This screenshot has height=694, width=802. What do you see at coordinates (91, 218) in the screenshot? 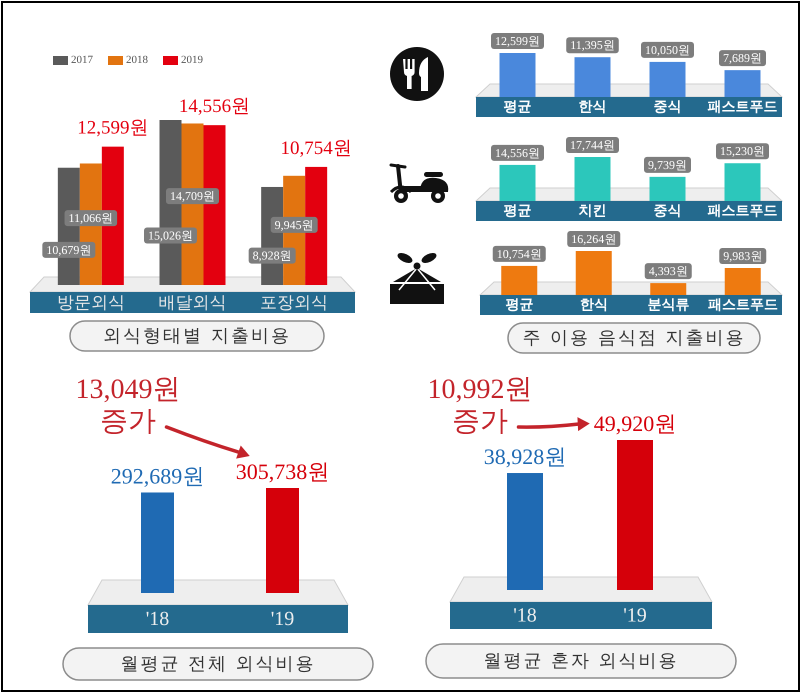
I see `data-label: 11,066원` at bounding box center [91, 218].